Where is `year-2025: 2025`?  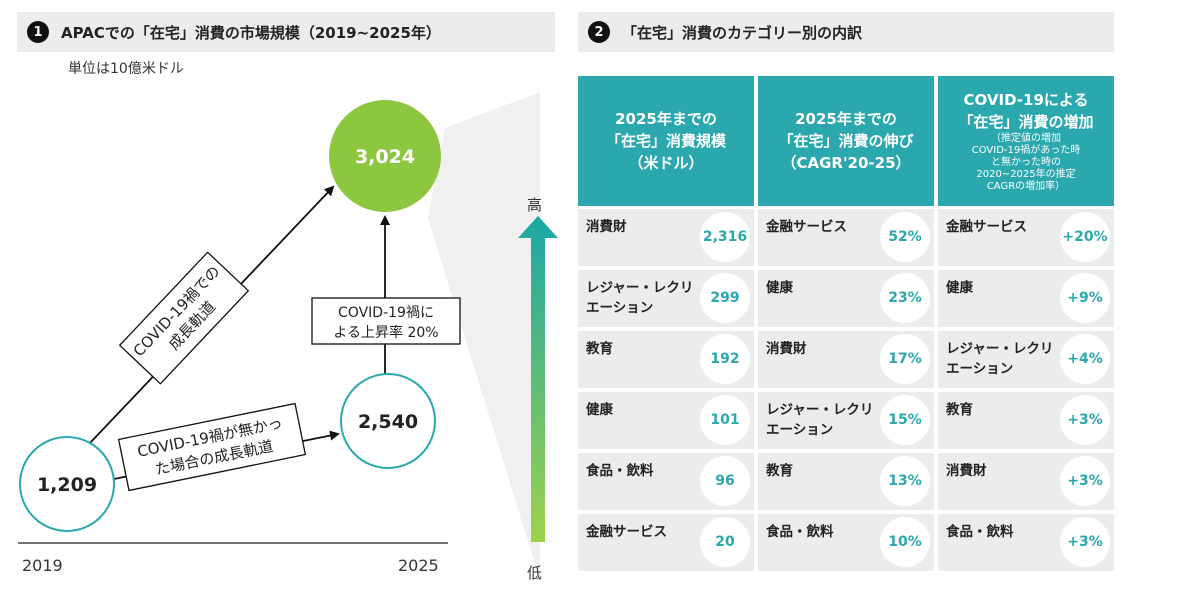
year-2025: 2025 is located at coordinates (418, 565).